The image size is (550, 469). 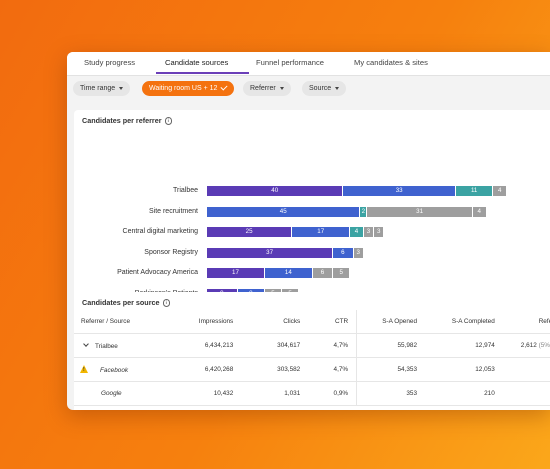 I want to click on bar-segment: 33, so click(x=399, y=191).